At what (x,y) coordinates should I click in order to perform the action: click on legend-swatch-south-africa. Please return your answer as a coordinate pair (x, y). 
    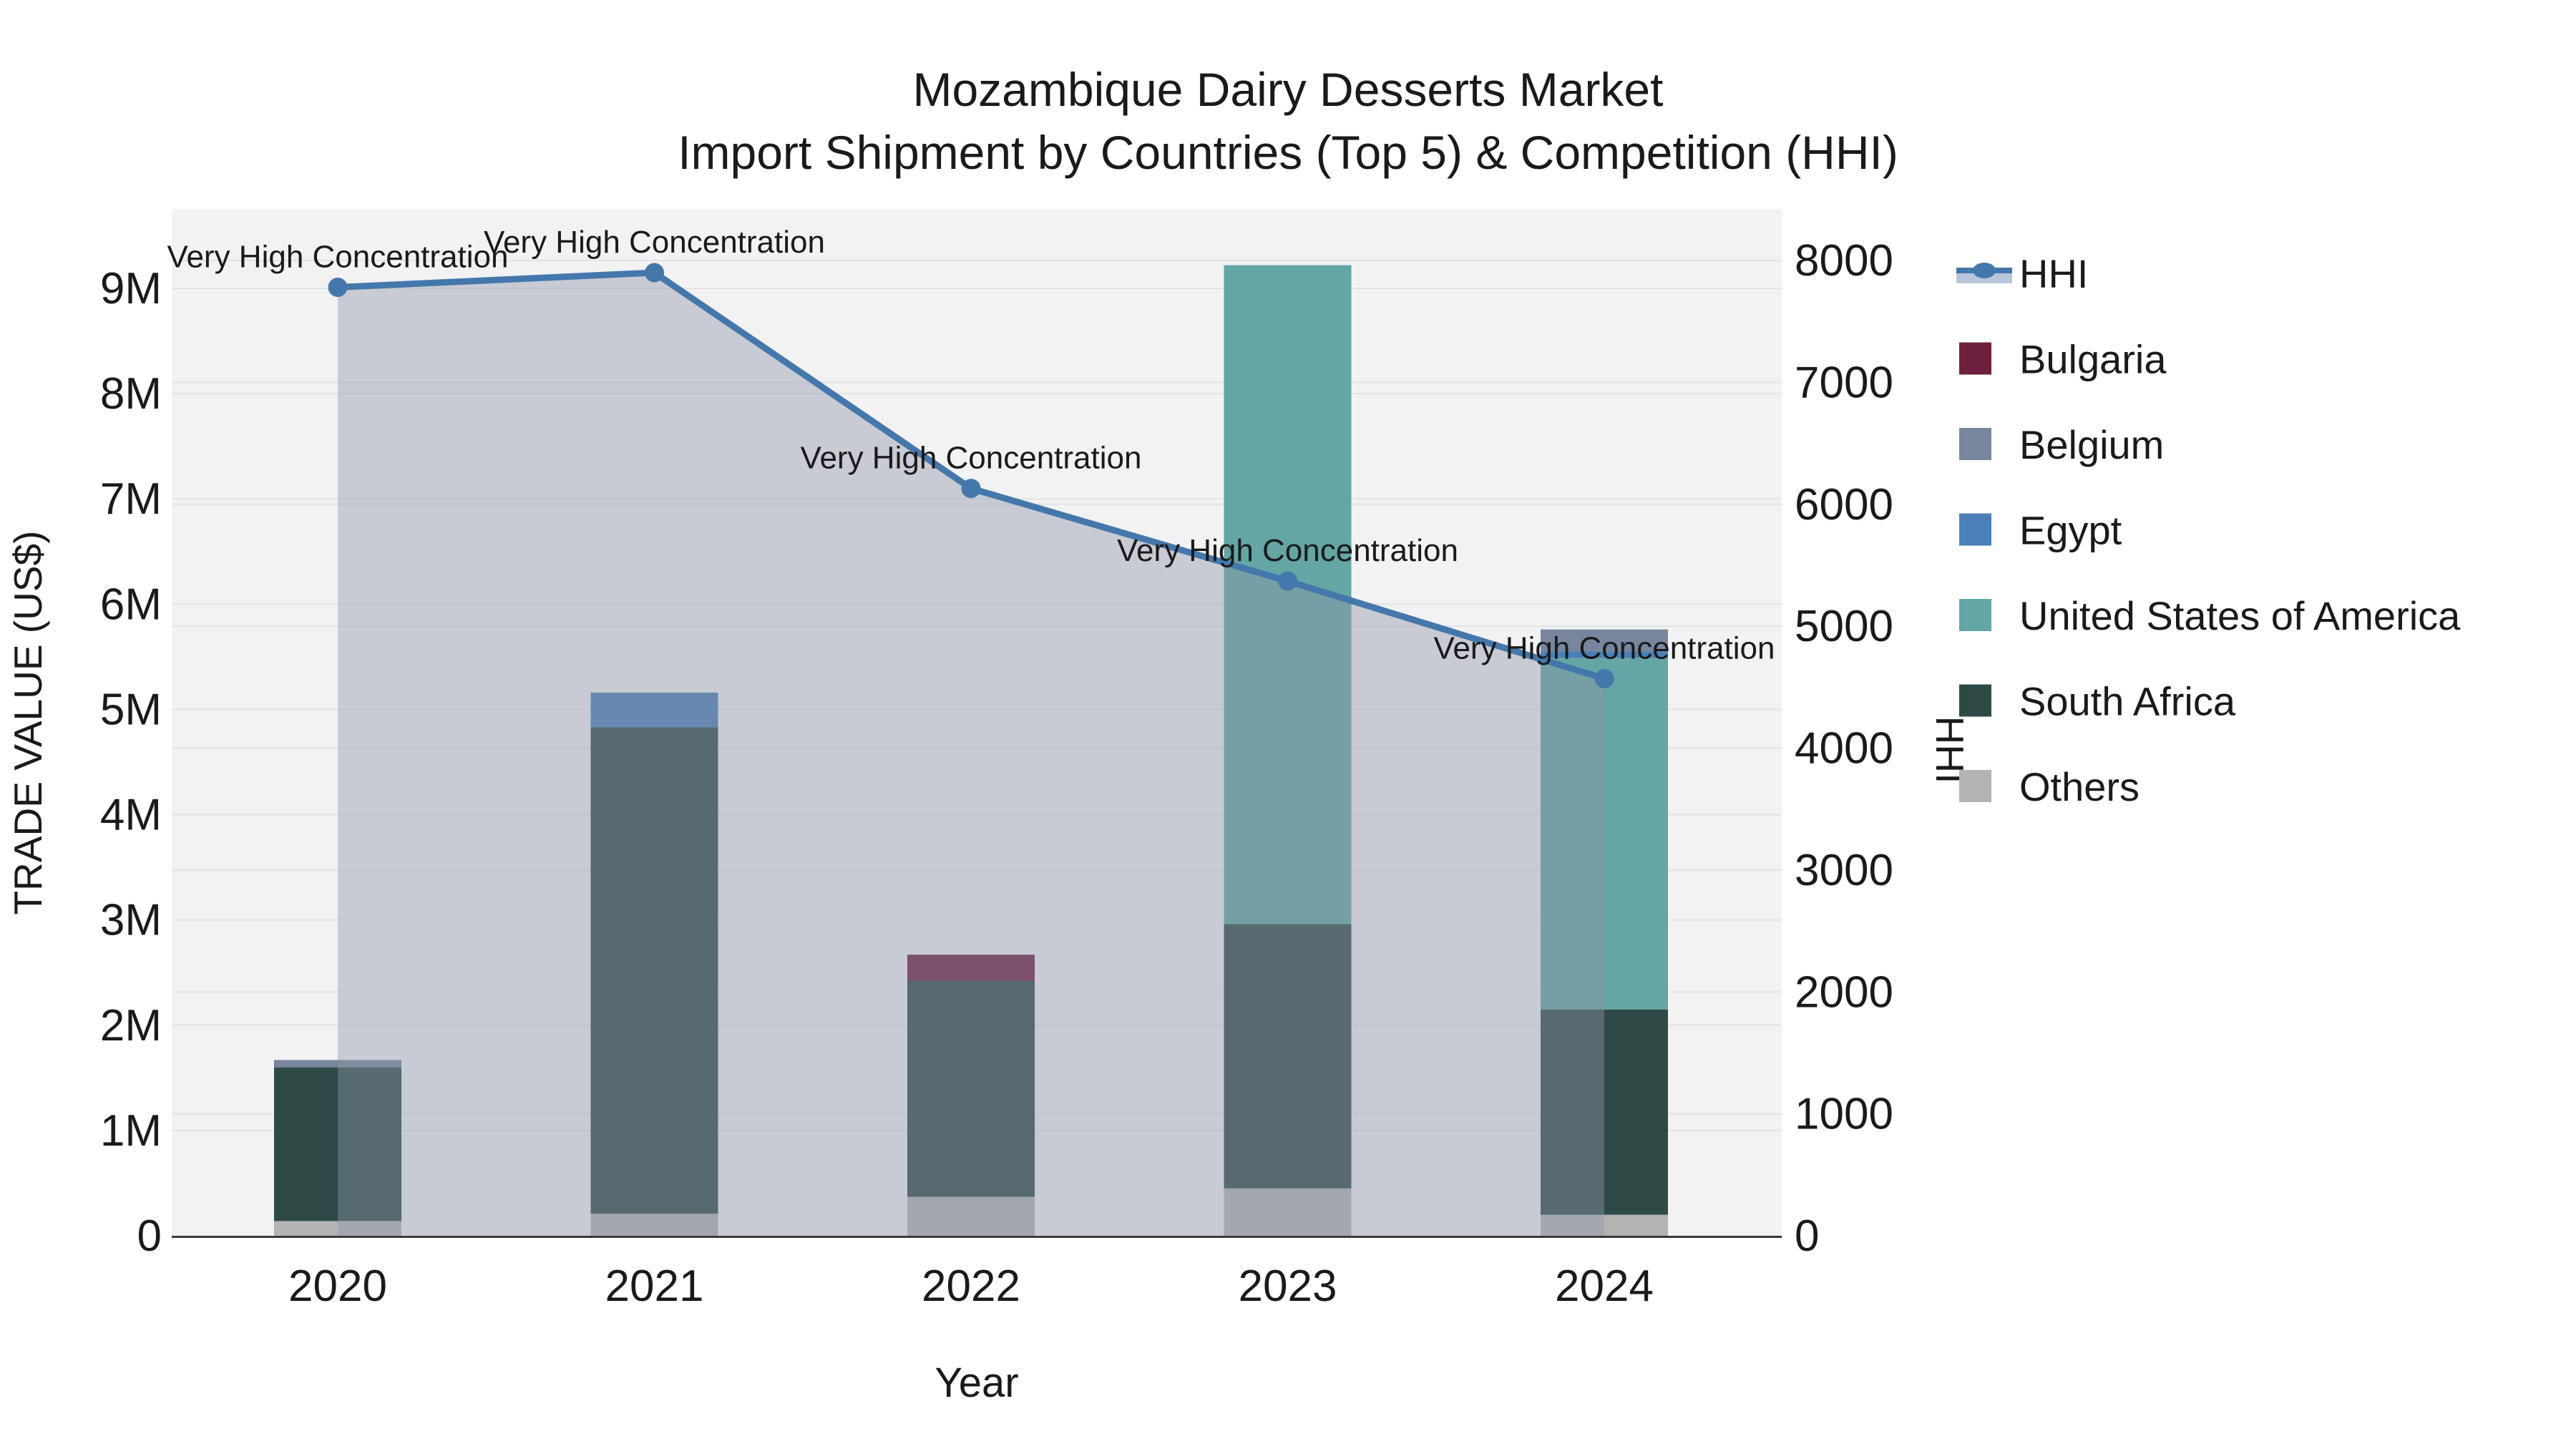
    Looking at the image, I should click on (1975, 700).